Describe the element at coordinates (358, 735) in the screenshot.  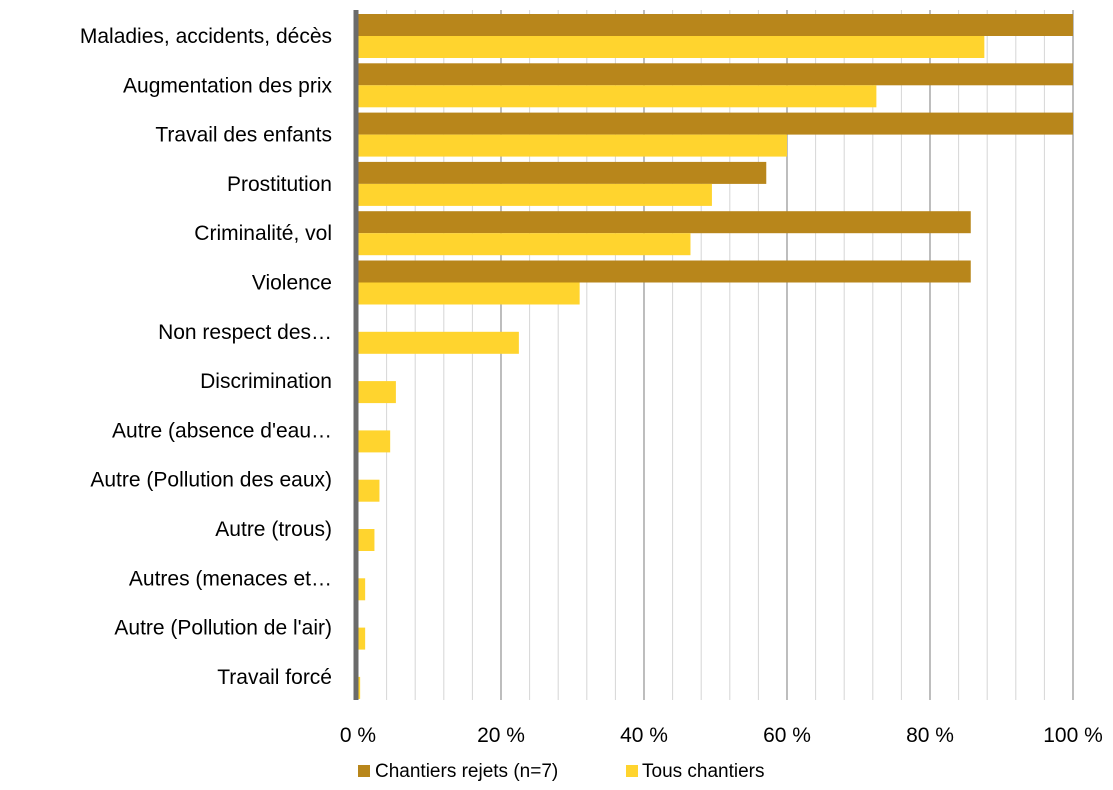
I see `x-tick-label: 0 %` at that location.